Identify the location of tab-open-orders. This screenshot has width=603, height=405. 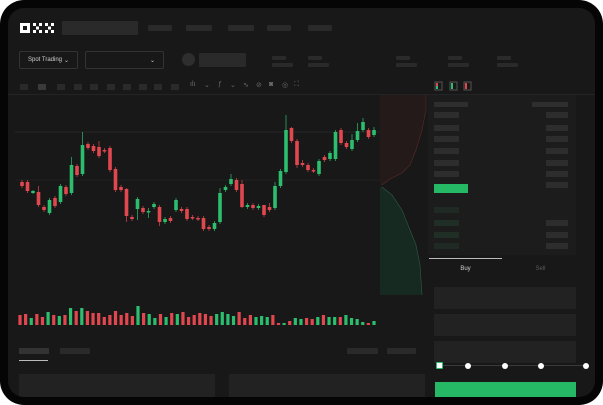
(34, 351).